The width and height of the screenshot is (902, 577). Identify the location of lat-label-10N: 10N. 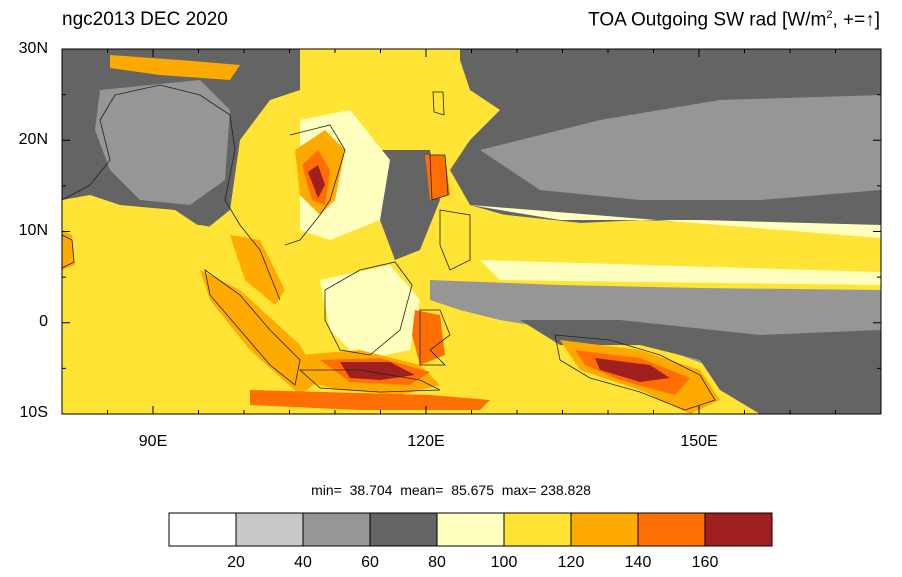
(33, 230).